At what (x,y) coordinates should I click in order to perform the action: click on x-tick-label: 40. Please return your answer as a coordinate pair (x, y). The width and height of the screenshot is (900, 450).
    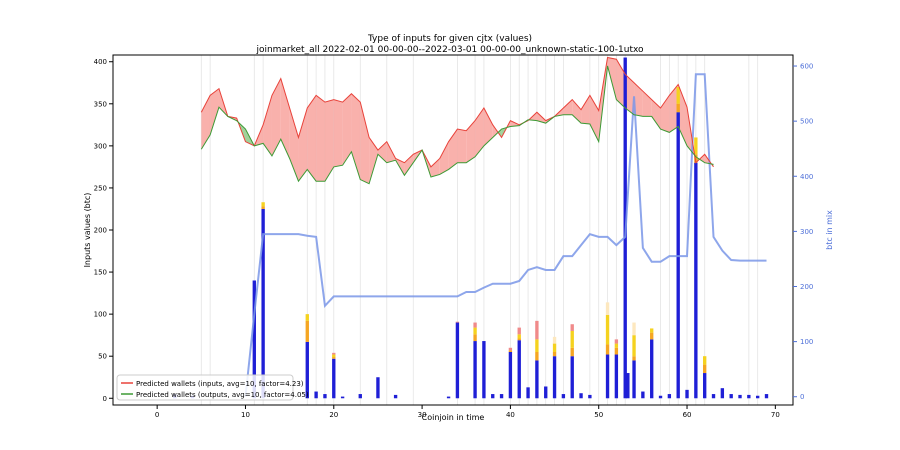
    Looking at the image, I should click on (510, 415).